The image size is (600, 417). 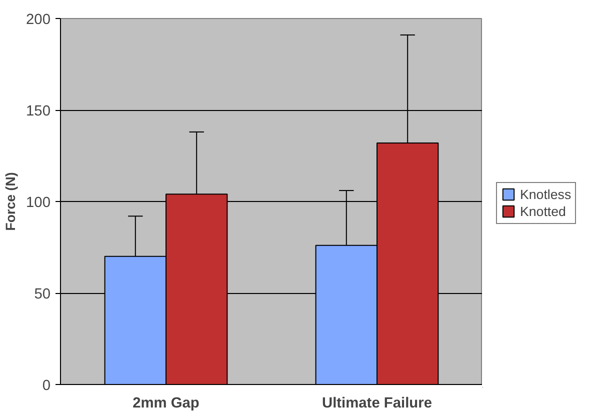 What do you see at coordinates (543, 211) in the screenshot?
I see `legend-label: Knotted` at bounding box center [543, 211].